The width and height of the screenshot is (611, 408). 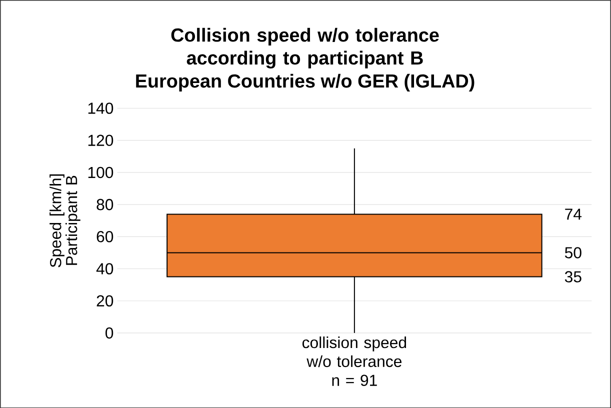 I want to click on annotation: 35, so click(x=573, y=276).